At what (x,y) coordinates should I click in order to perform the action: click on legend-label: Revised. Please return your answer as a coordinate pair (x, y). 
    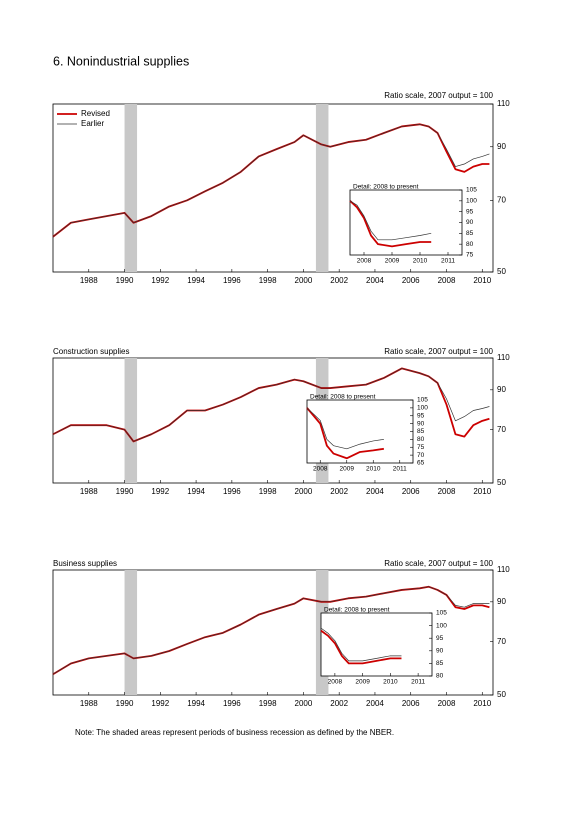
    Looking at the image, I should click on (95, 113).